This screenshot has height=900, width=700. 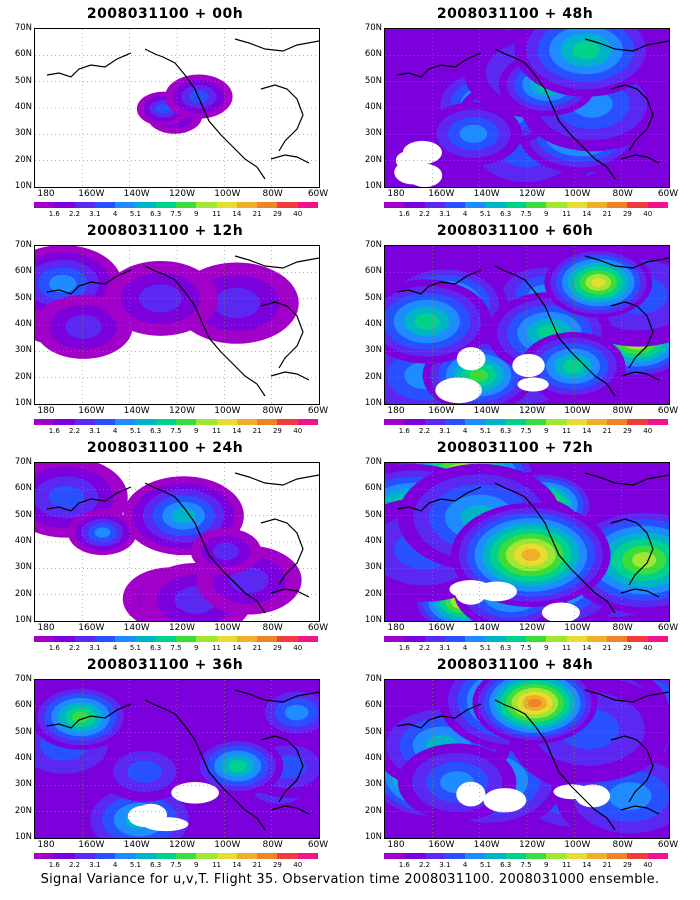 What do you see at coordinates (411, 160) in the screenshot?
I see `low-variance-gap` at bounding box center [411, 160].